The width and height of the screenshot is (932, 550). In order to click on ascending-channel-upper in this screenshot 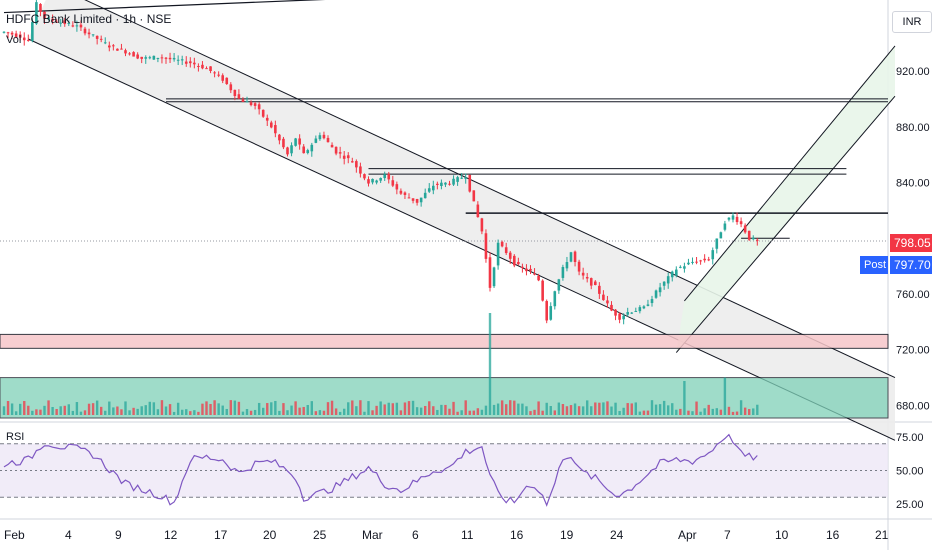, I will do `click(790, 173)`.